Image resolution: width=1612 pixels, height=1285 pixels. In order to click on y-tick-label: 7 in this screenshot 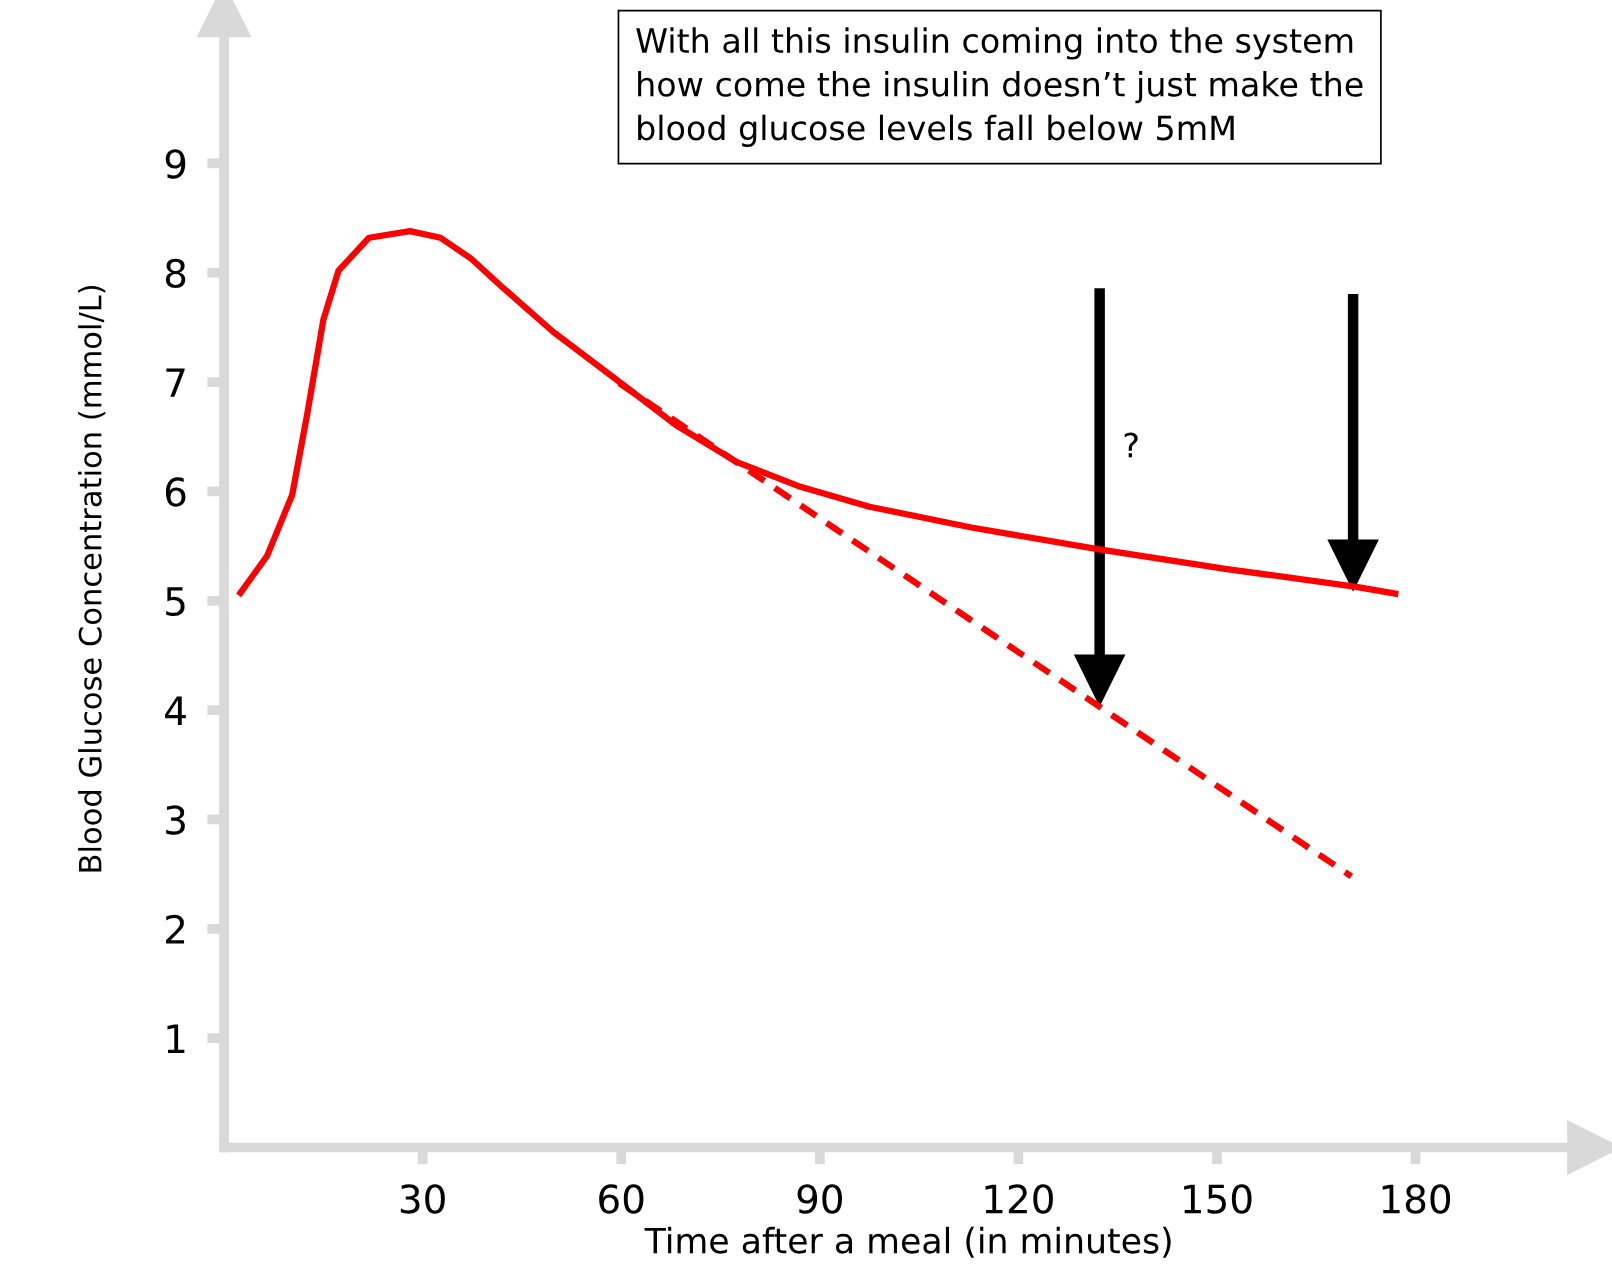, I will do `click(175, 382)`.